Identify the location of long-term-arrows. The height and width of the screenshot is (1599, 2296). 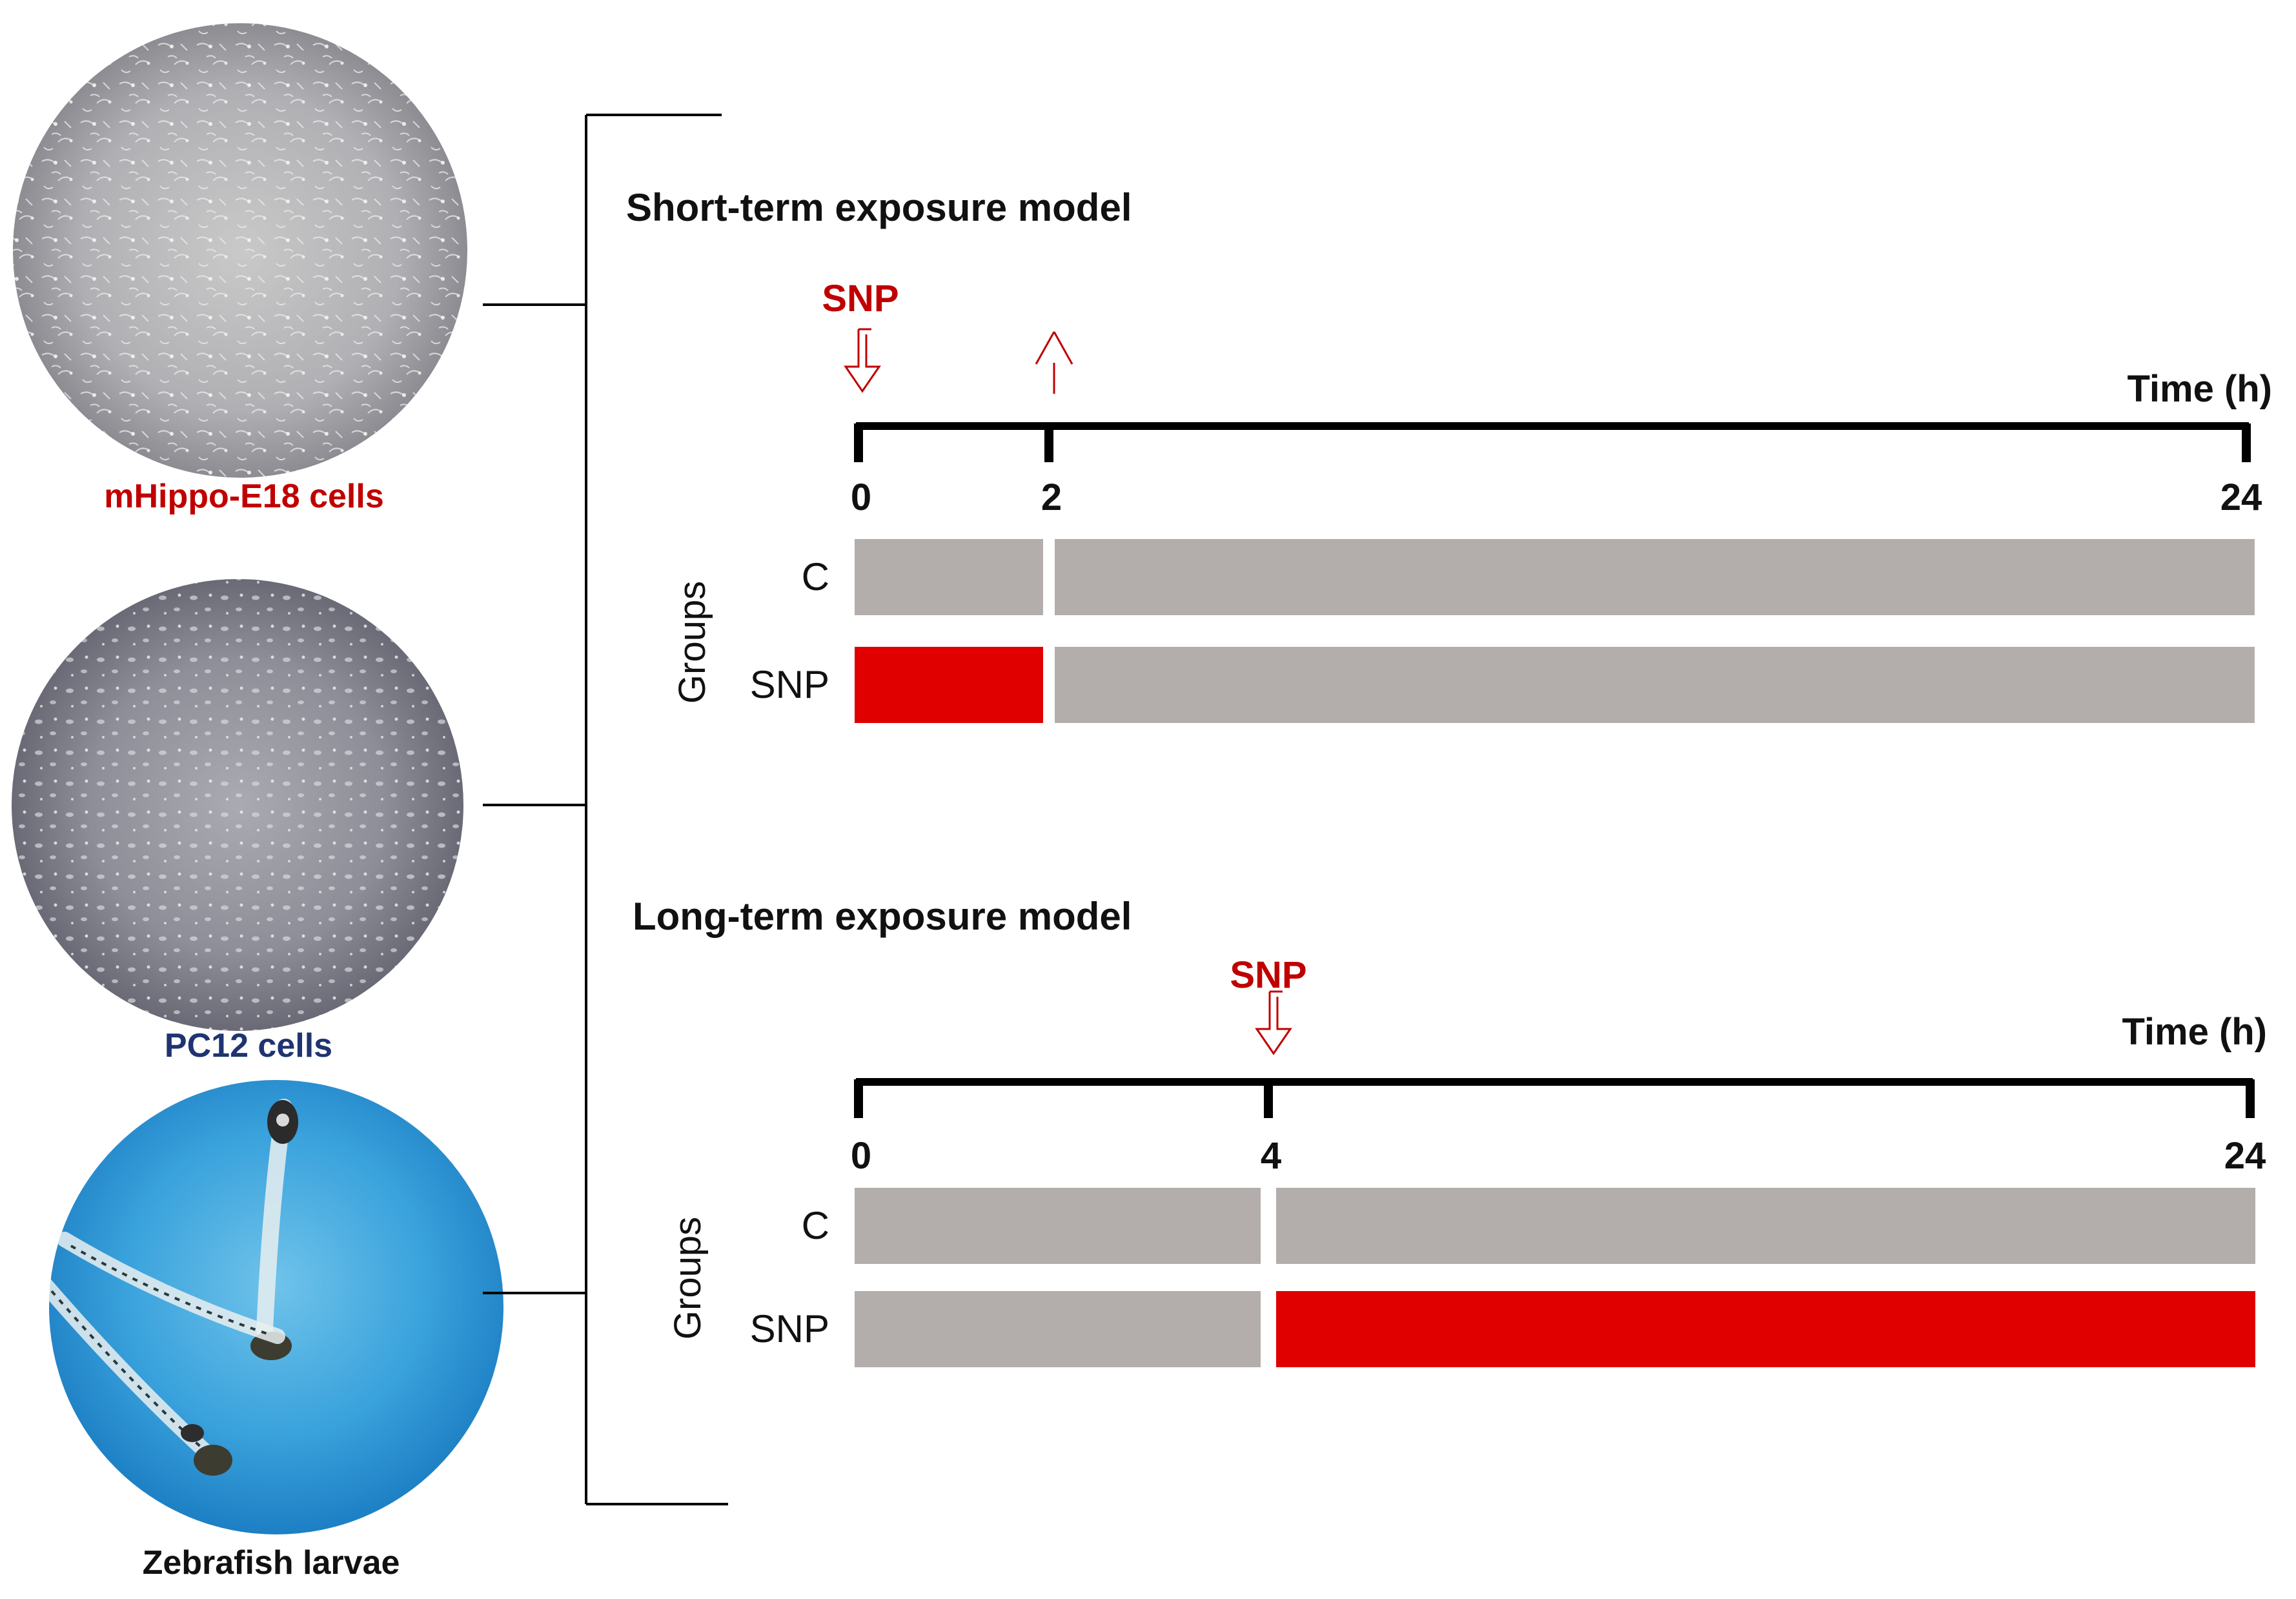
(1273, 1023).